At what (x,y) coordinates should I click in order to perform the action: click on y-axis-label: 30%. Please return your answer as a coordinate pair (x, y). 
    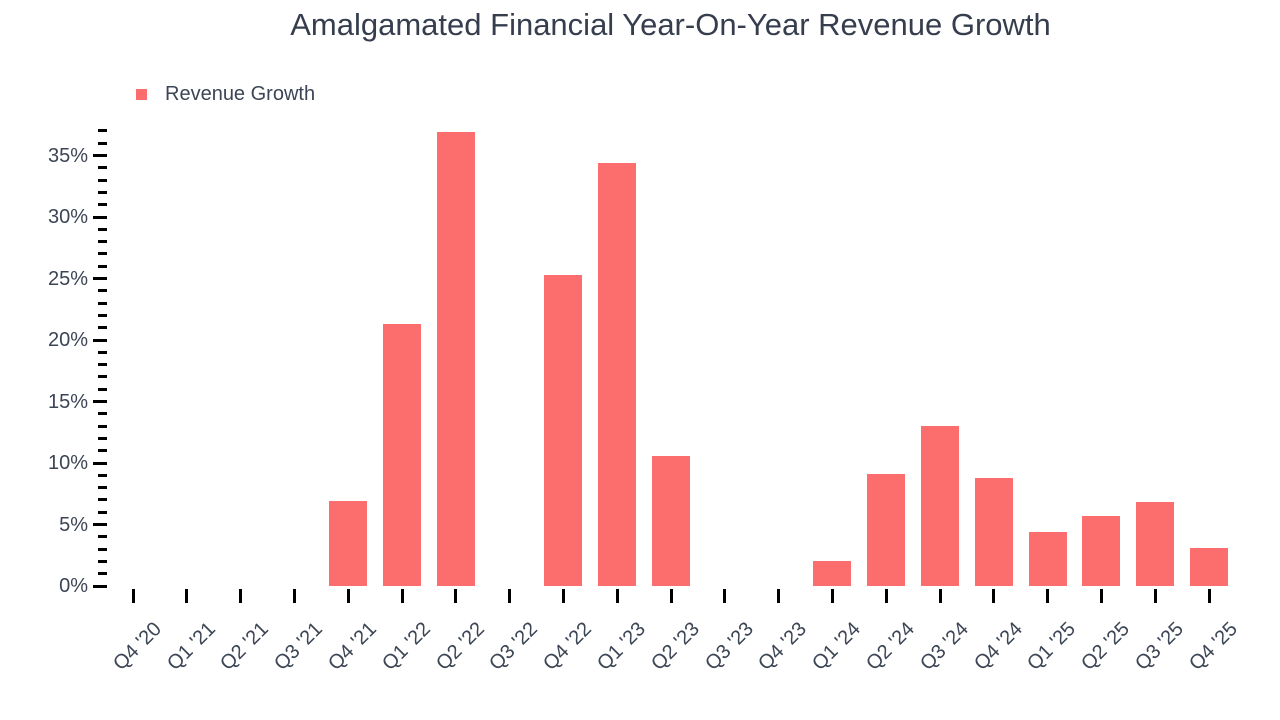
    Looking at the image, I should click on (67, 217).